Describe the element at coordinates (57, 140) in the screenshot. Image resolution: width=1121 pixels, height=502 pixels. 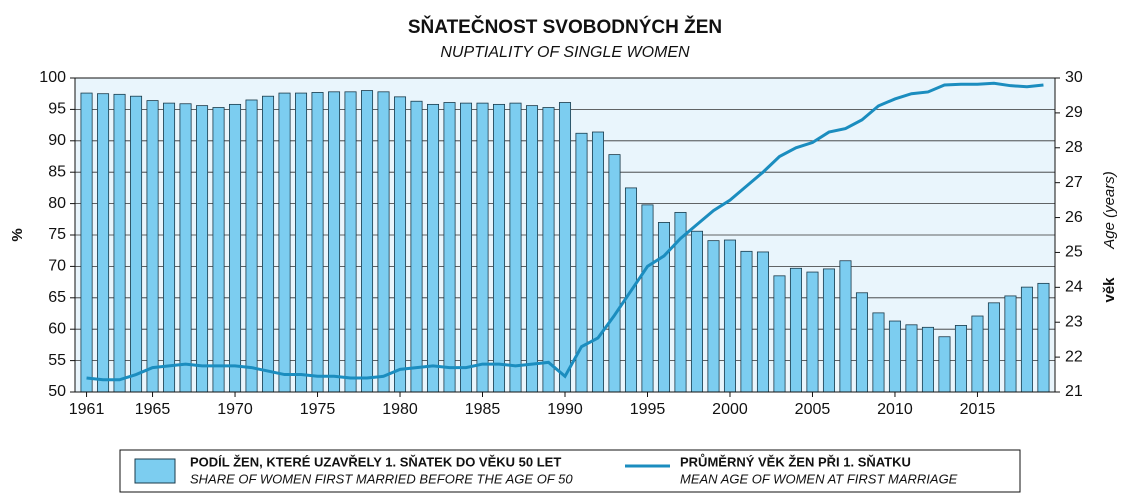
I see `y-tick-label: 90` at that location.